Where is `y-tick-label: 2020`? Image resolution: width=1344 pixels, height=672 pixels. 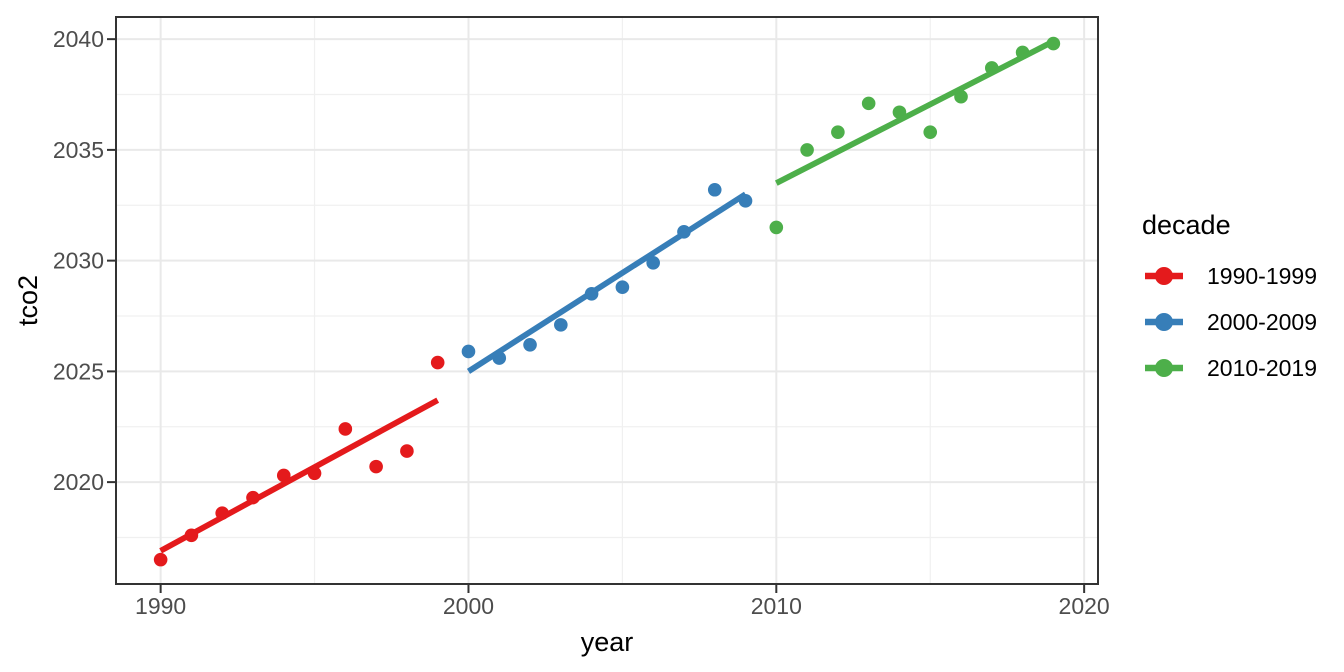 y-tick-label: 2020 is located at coordinates (78, 482).